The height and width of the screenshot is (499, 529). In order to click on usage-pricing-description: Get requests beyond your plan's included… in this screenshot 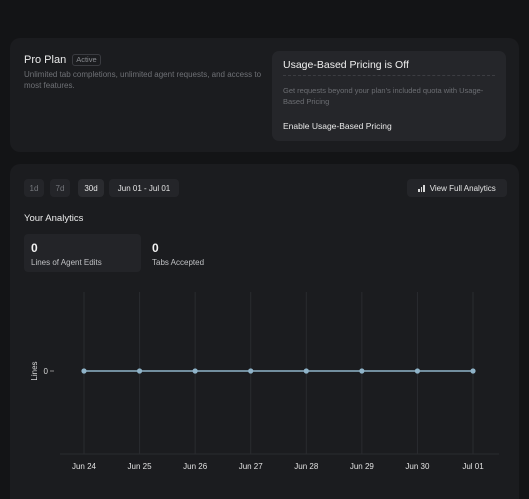, I will do `click(383, 96)`.